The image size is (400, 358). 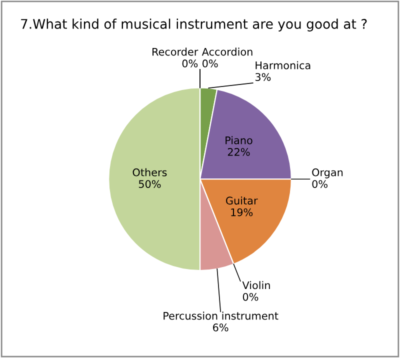 I want to click on category-label: Recorder, so click(x=175, y=52).